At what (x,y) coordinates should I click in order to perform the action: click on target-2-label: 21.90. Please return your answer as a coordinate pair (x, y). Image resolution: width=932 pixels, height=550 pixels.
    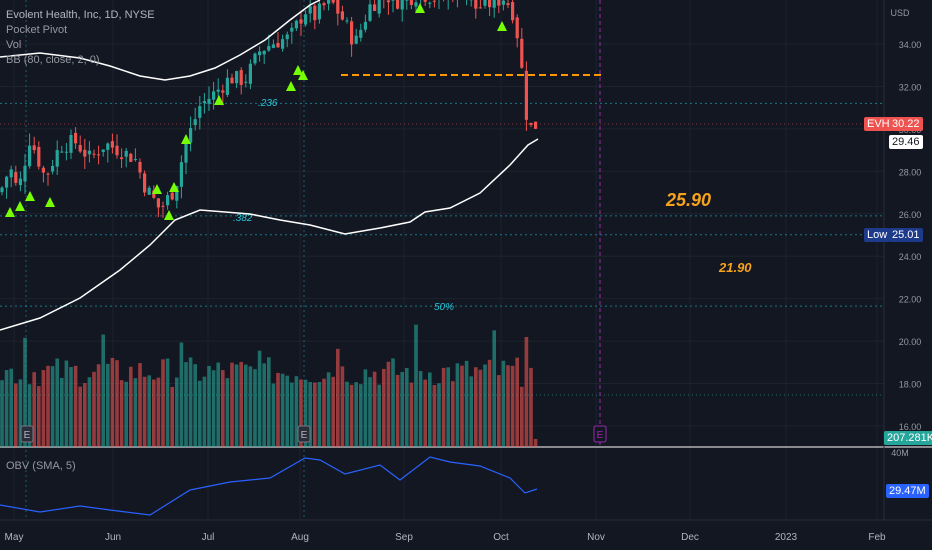
    Looking at the image, I should click on (735, 267).